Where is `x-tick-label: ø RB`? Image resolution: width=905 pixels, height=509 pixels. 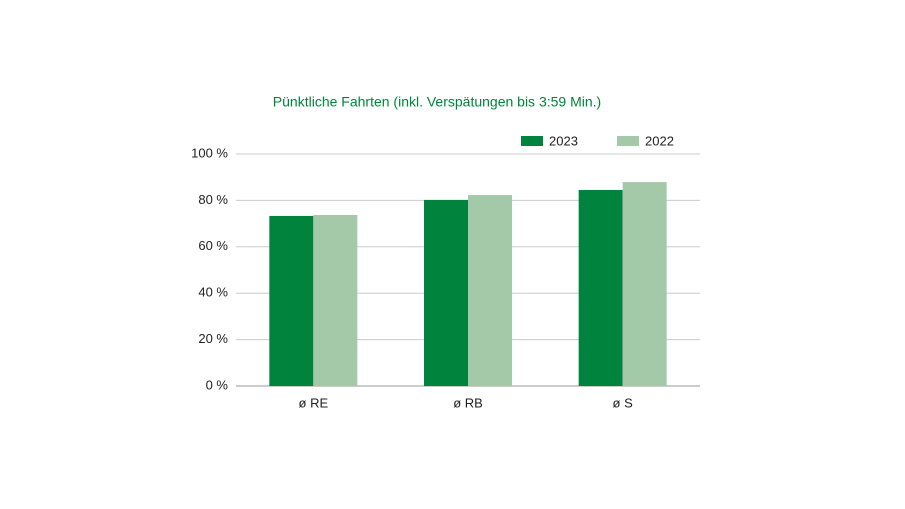
x-tick-label: ø RB is located at coordinates (468, 402).